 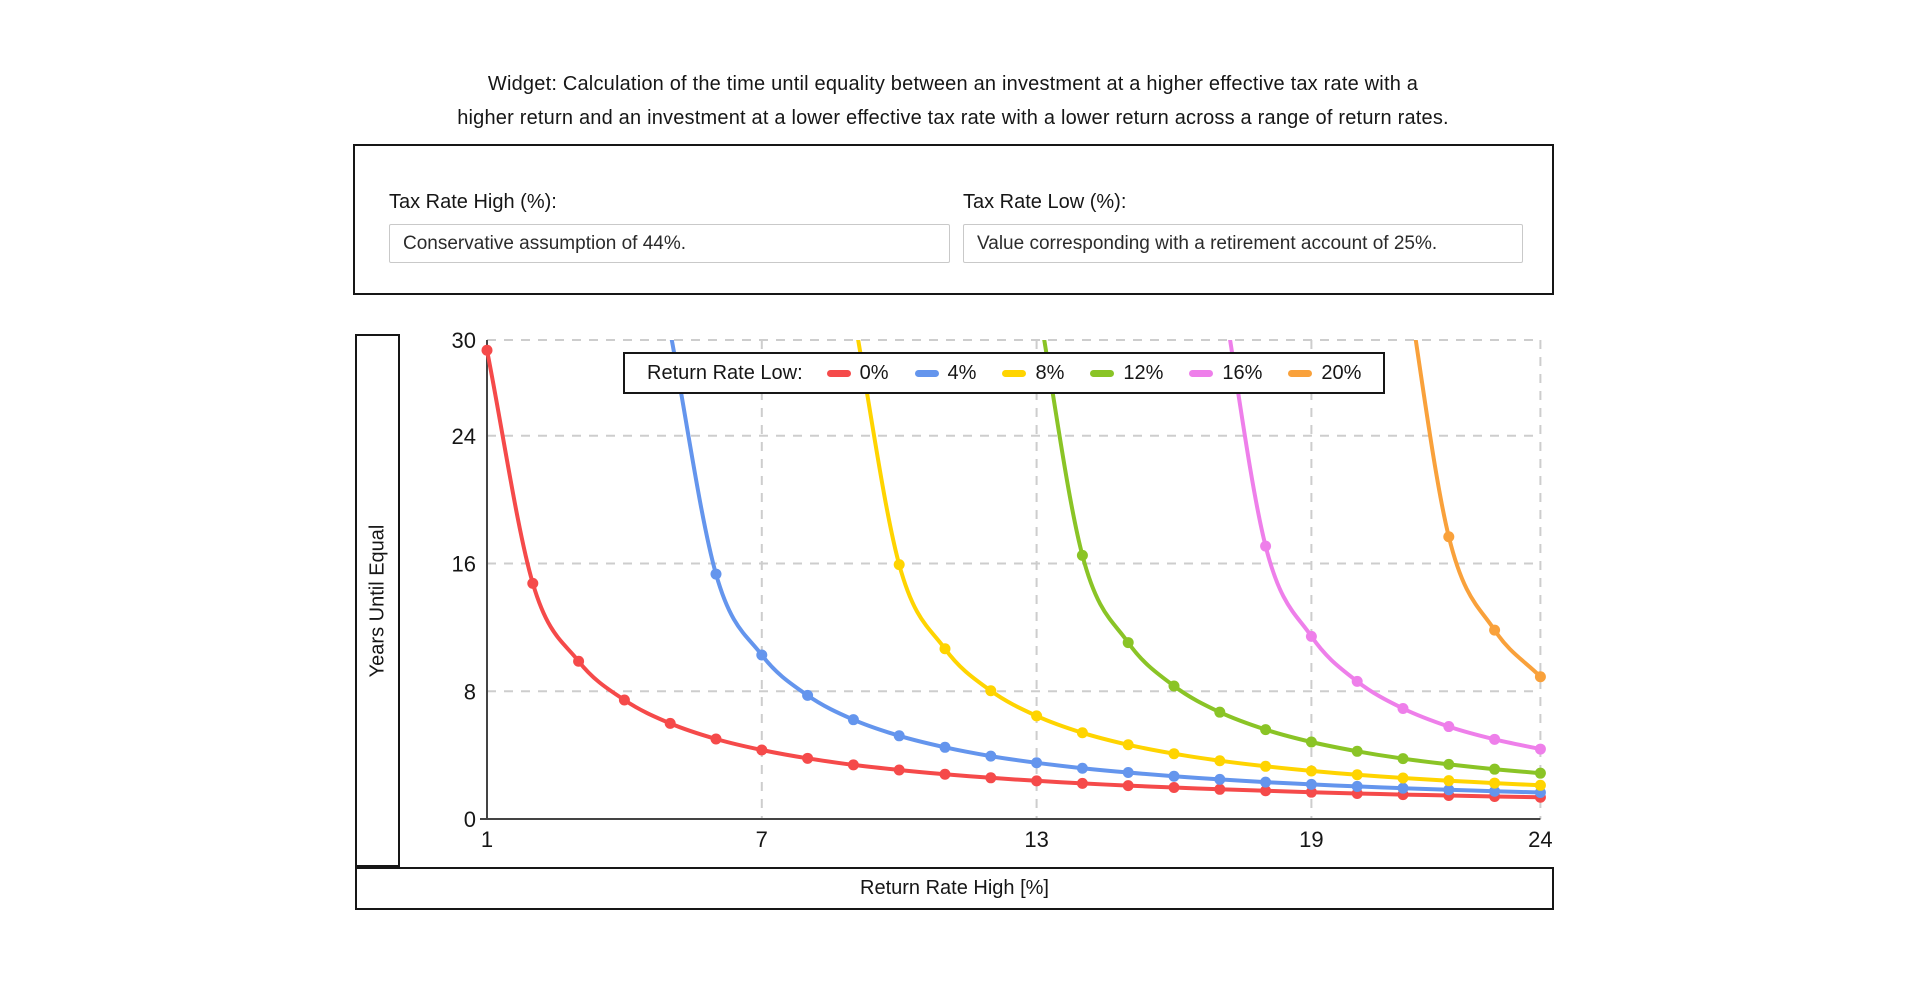 What do you see at coordinates (1036, 839) in the screenshot?
I see `x-tick-13: 13` at bounding box center [1036, 839].